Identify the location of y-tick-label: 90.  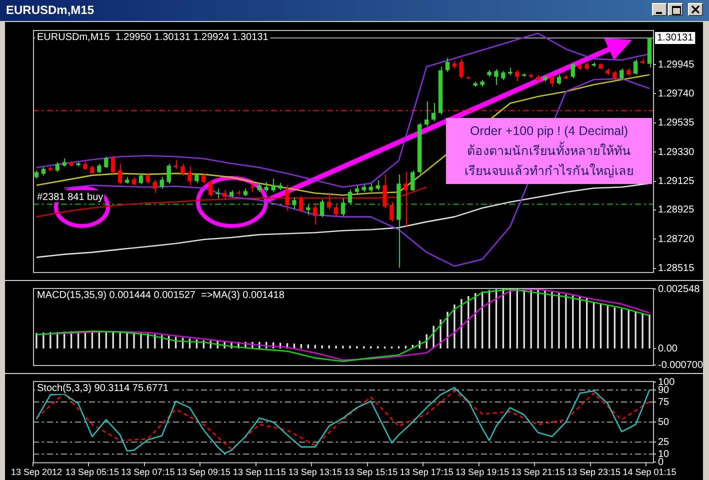
(664, 390).